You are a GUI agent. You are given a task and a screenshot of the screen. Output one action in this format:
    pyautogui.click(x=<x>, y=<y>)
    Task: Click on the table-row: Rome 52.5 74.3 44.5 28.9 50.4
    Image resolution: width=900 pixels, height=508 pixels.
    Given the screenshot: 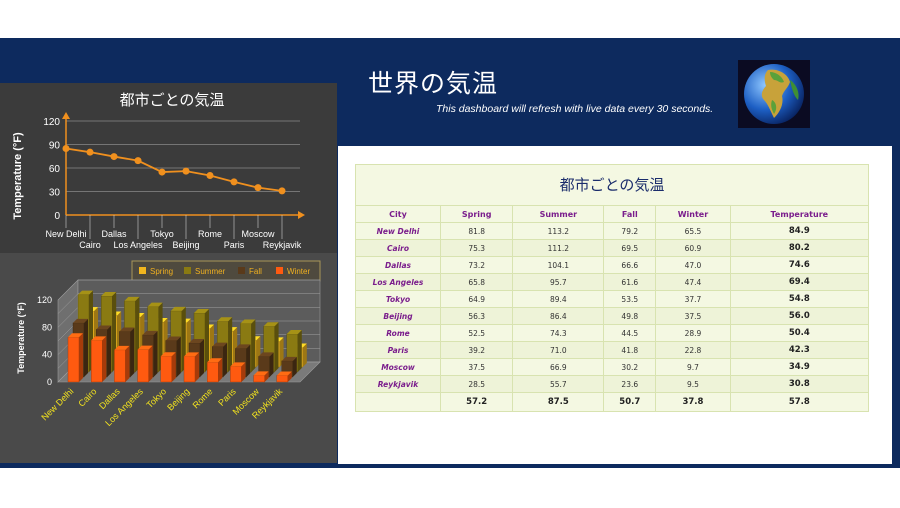 What is the action you would take?
    pyautogui.click(x=612, y=333)
    